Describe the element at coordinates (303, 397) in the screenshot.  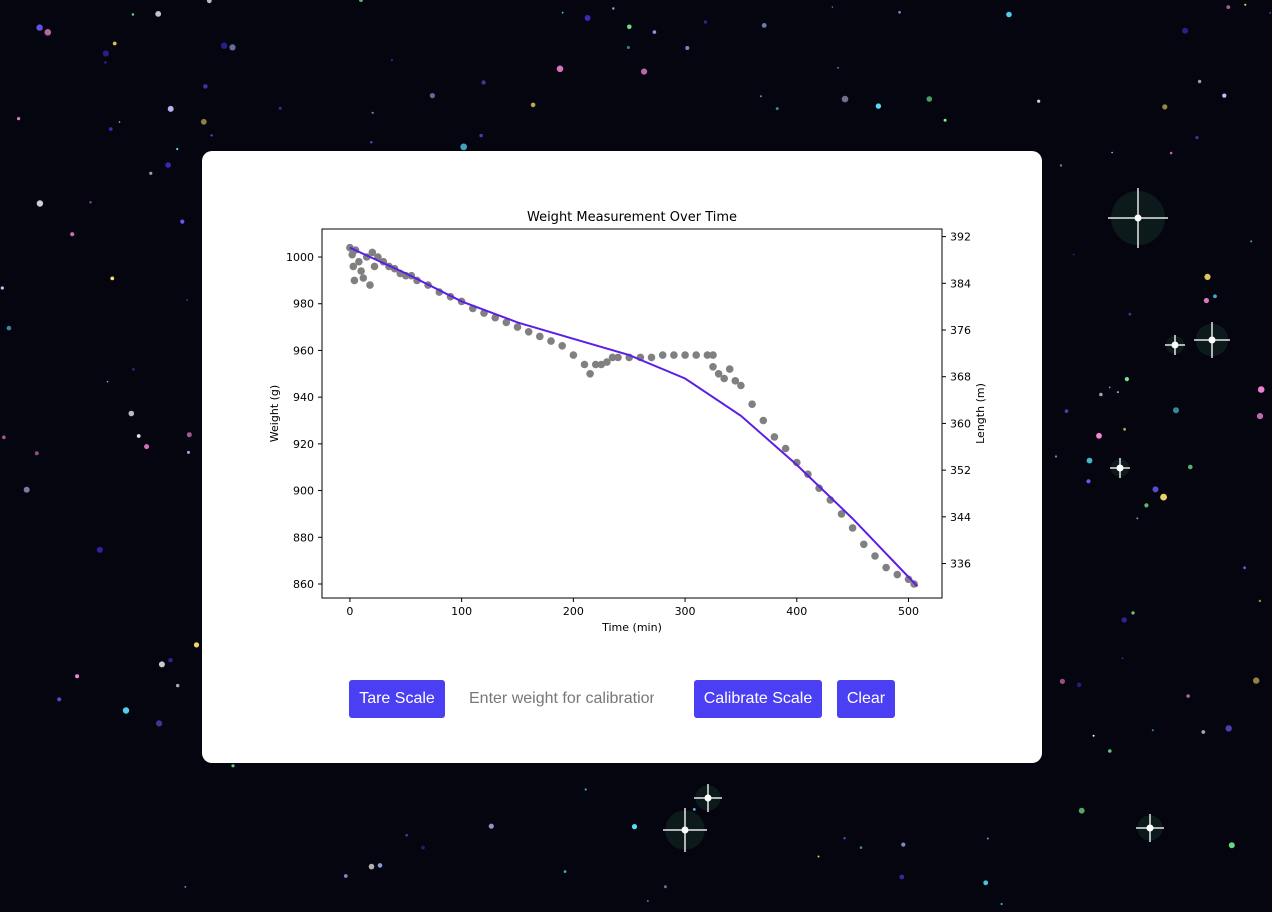
I see `y-tick-label: 940` at that location.